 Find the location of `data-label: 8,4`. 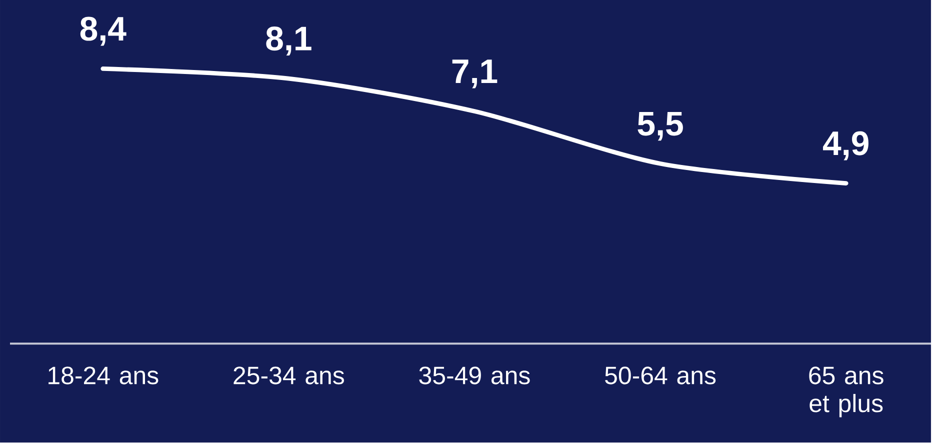

data-label: 8,4 is located at coordinates (103, 31).